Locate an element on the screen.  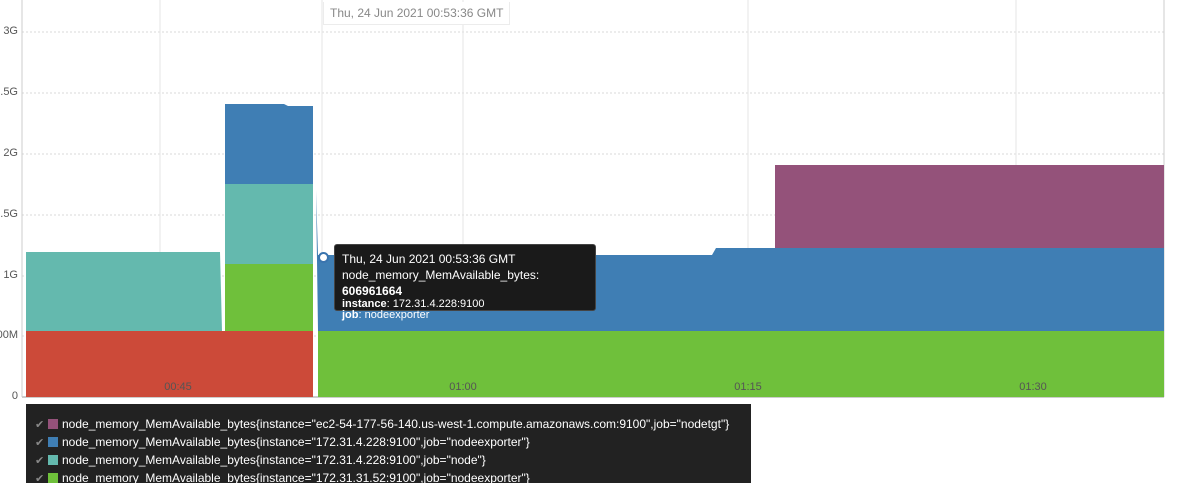
y-tick-label: 2.5G is located at coordinates (9, 92).